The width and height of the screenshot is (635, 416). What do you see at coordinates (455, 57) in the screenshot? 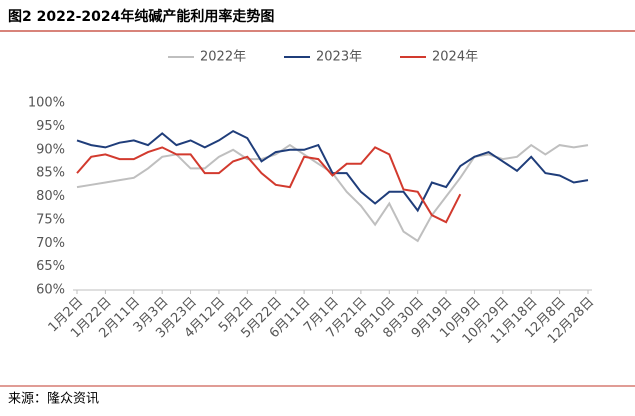
I see `legend-label: 2024年` at bounding box center [455, 57].